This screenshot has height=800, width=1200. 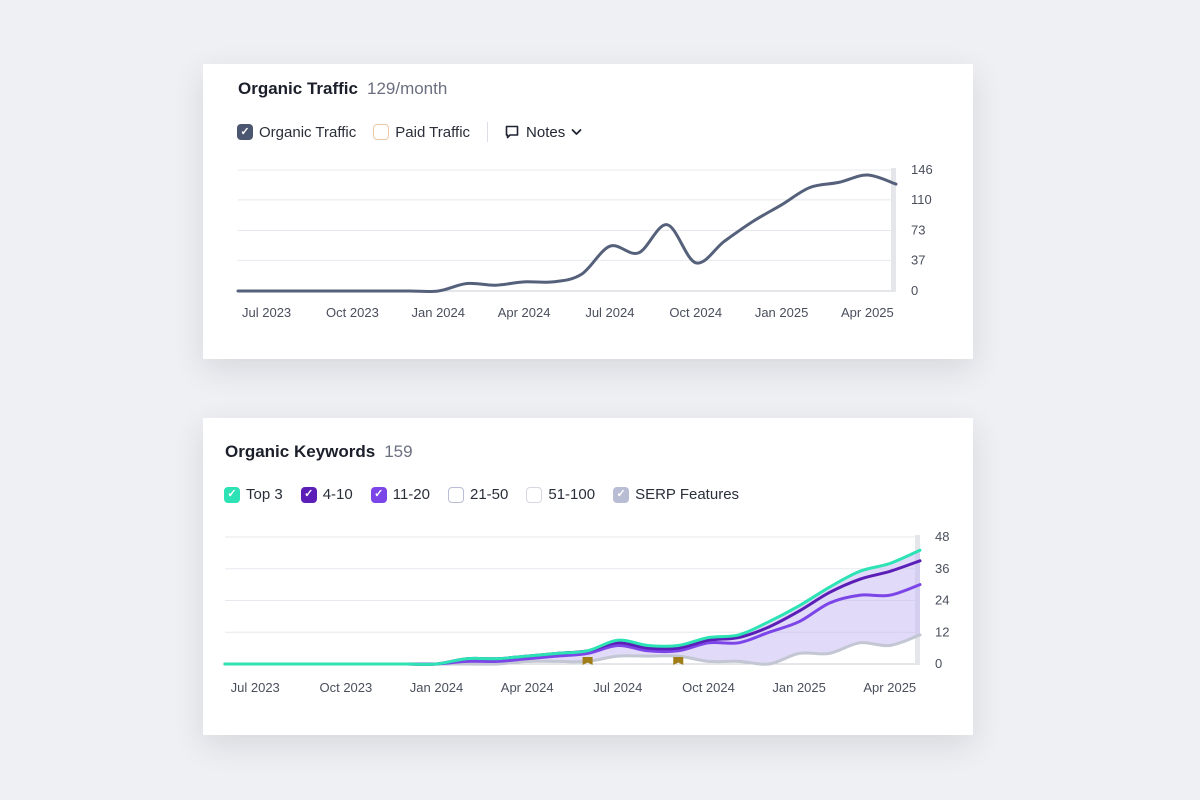 I want to click on organic-keywords-header: Organic Keywords 159, so click(x=319, y=452).